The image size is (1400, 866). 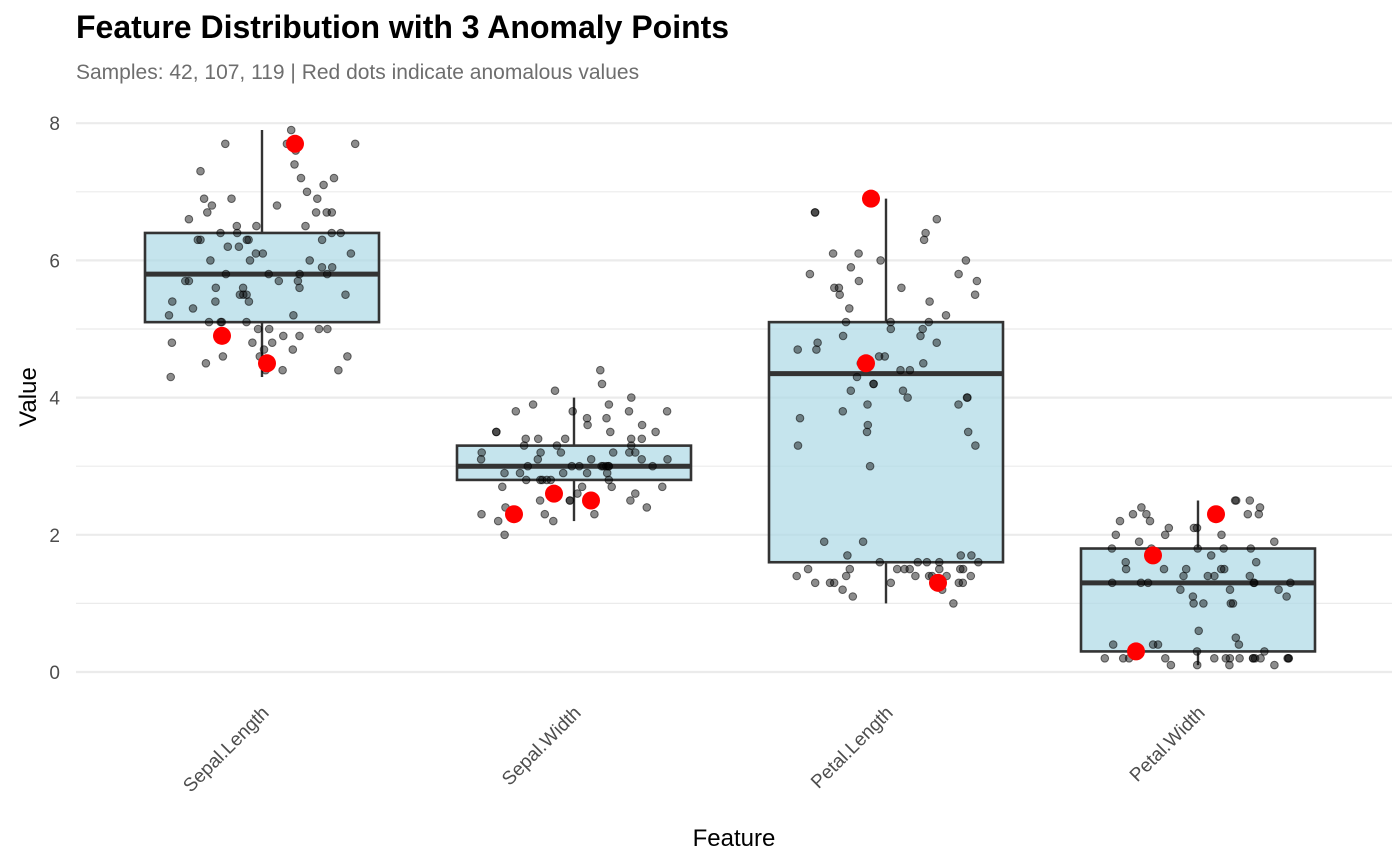 What do you see at coordinates (226, 750) in the screenshot?
I see `x-tick-label: Sepal.Length` at bounding box center [226, 750].